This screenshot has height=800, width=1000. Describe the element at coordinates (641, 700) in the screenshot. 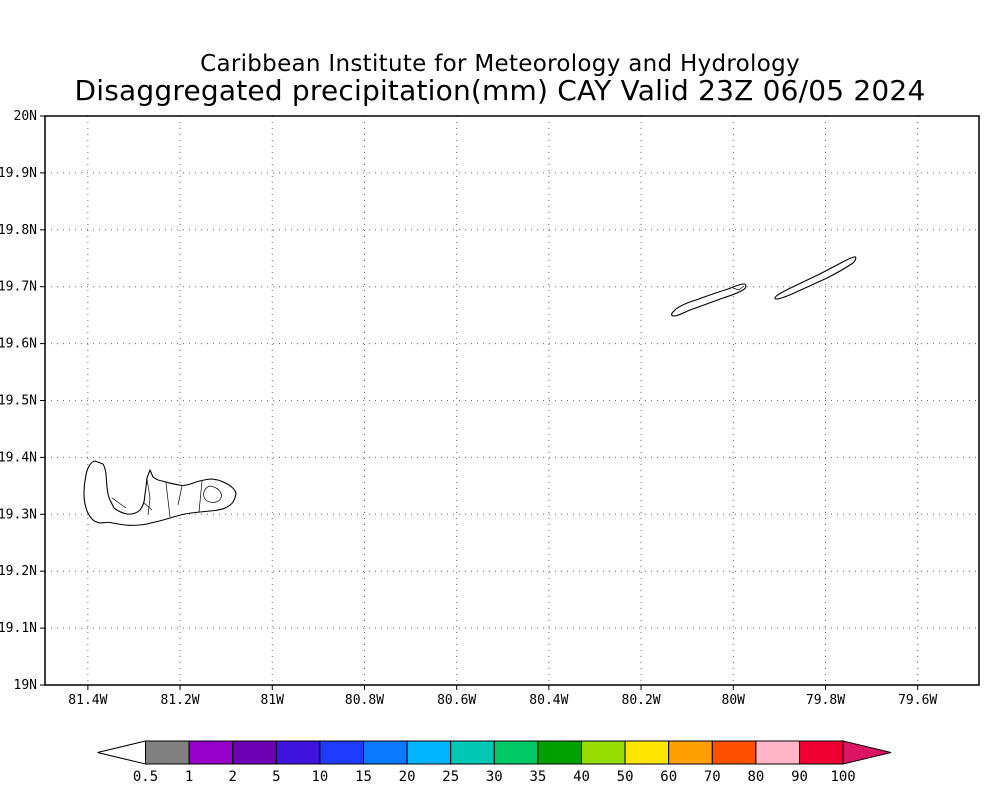

I see `x-tick-label: 80.2W` at that location.